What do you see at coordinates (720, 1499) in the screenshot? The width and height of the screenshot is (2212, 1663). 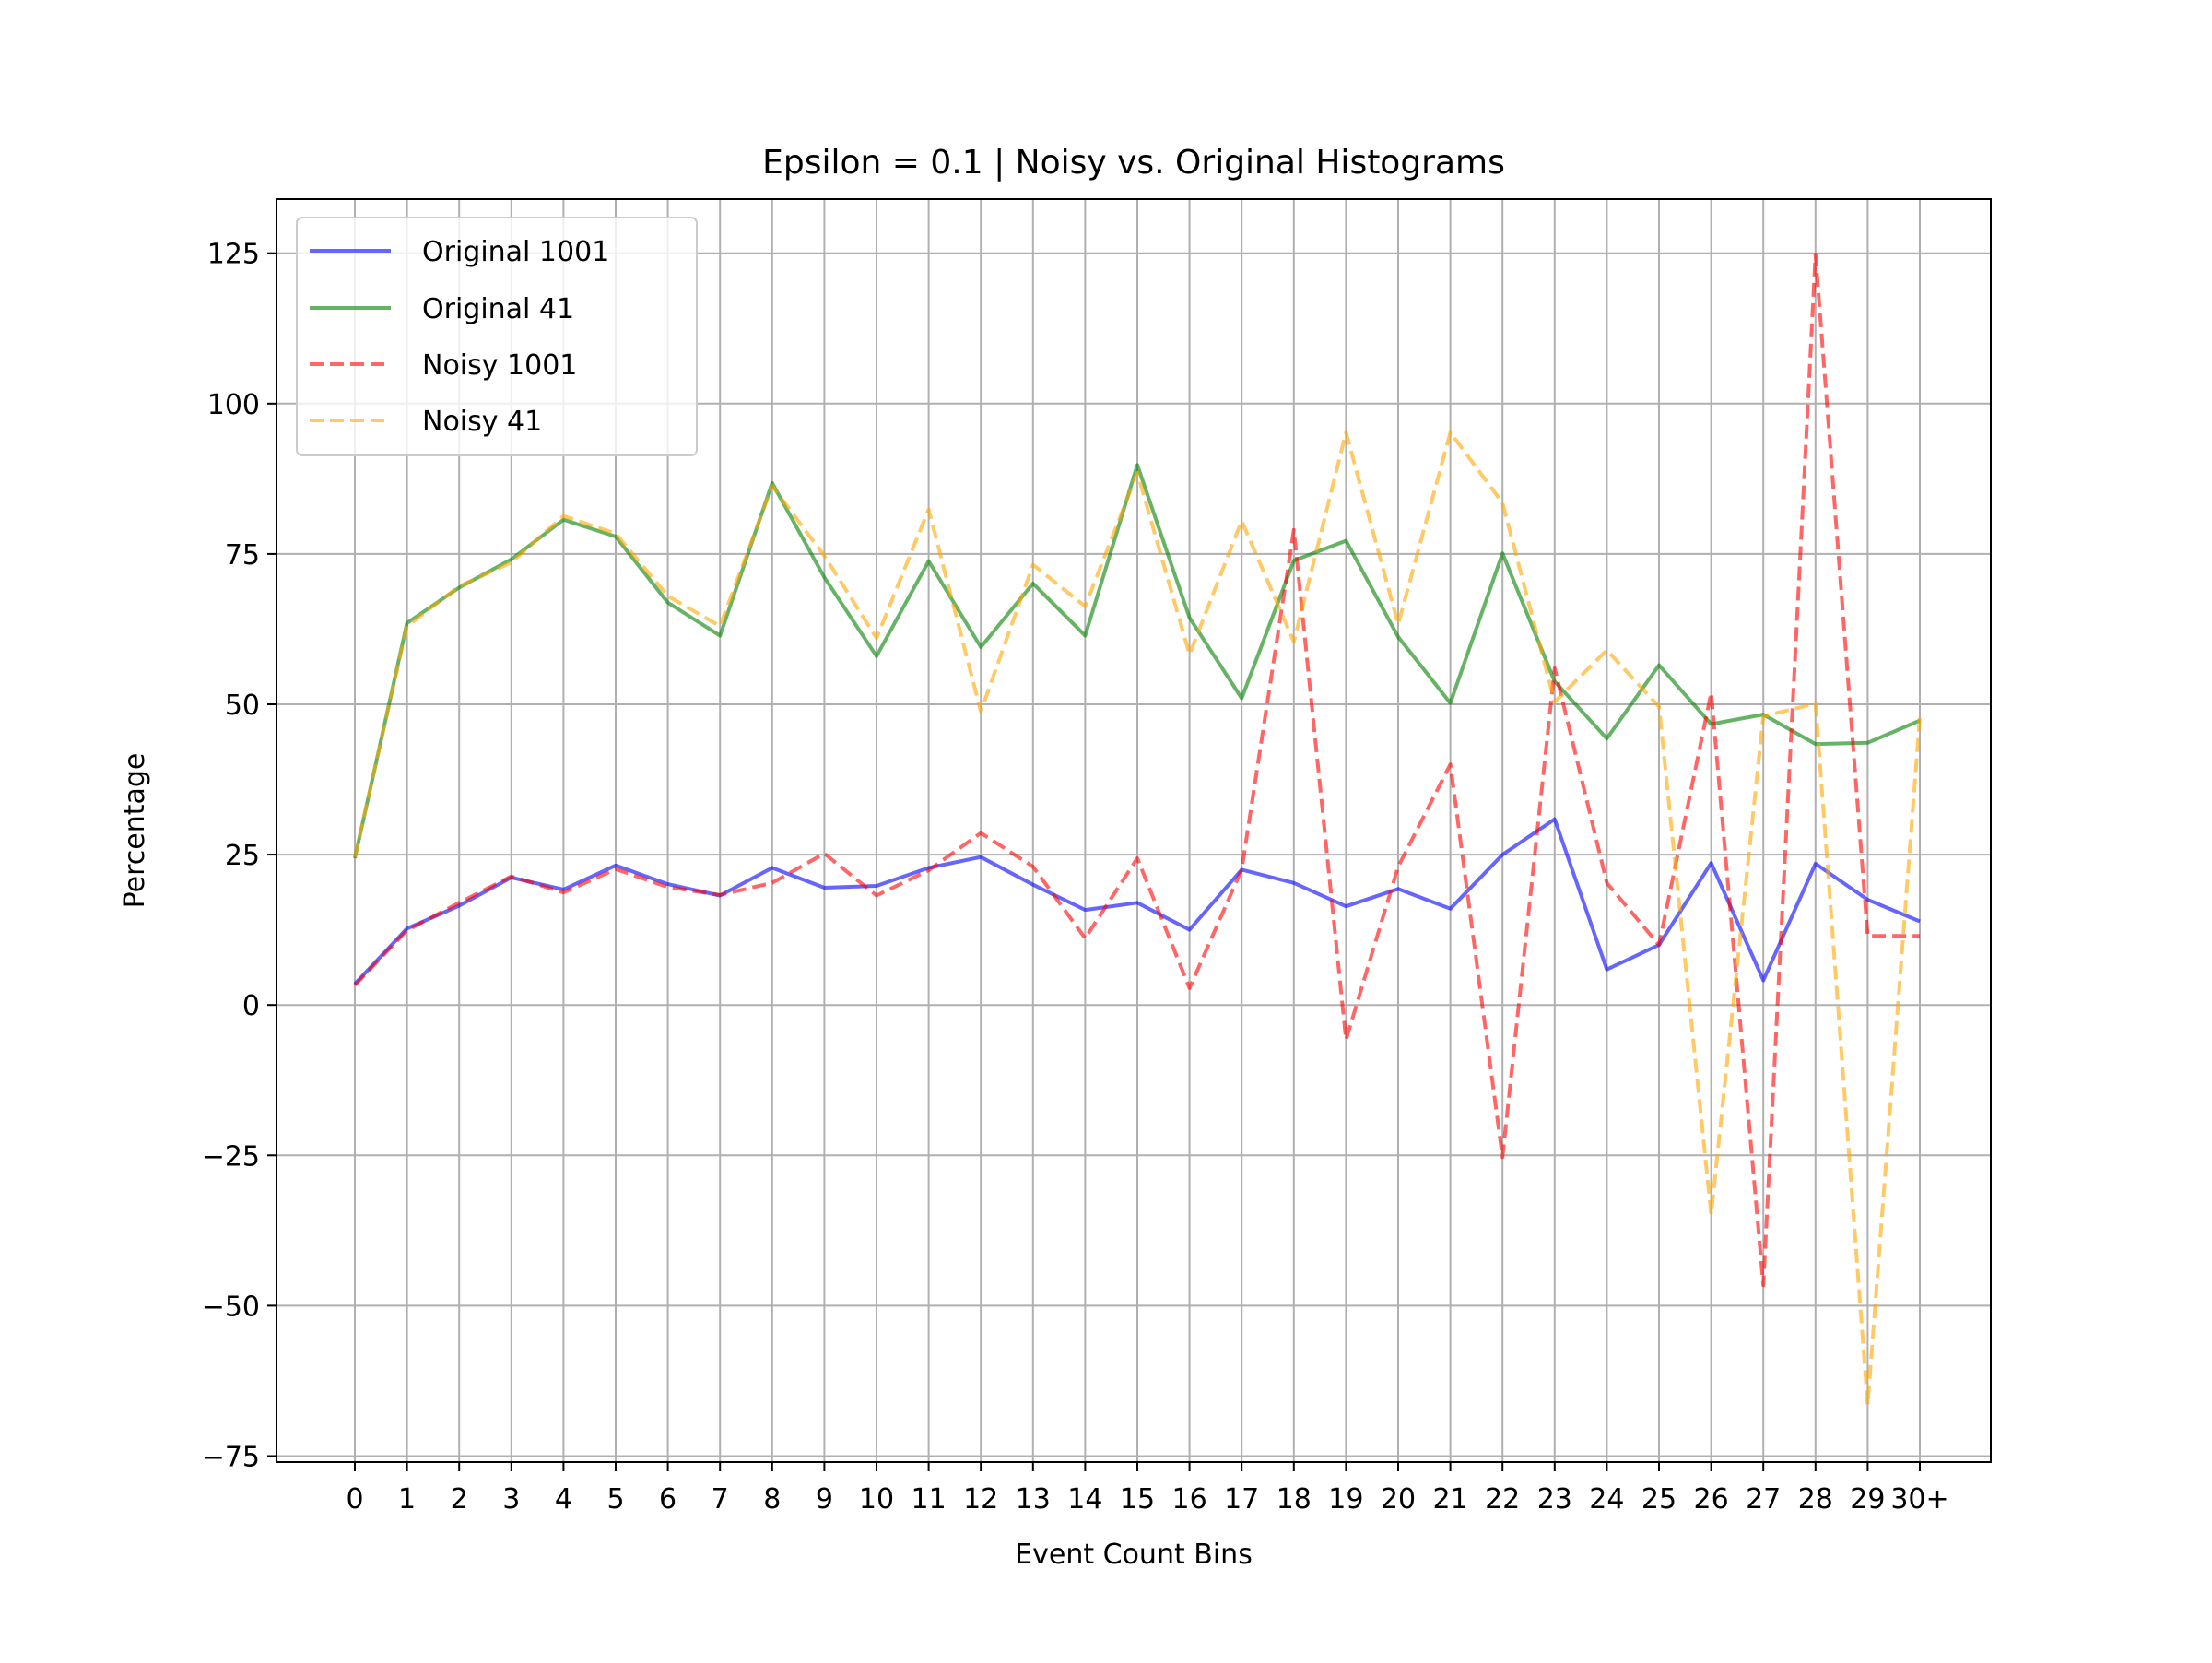 I see `x-tick-label: 7` at bounding box center [720, 1499].